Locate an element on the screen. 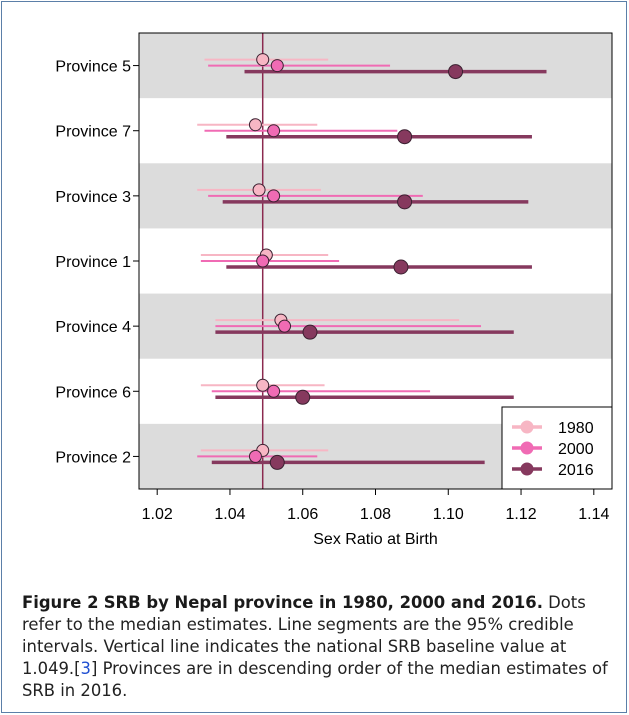 This screenshot has height=715, width=629. x-tick-label: 1.04 is located at coordinates (229, 514).